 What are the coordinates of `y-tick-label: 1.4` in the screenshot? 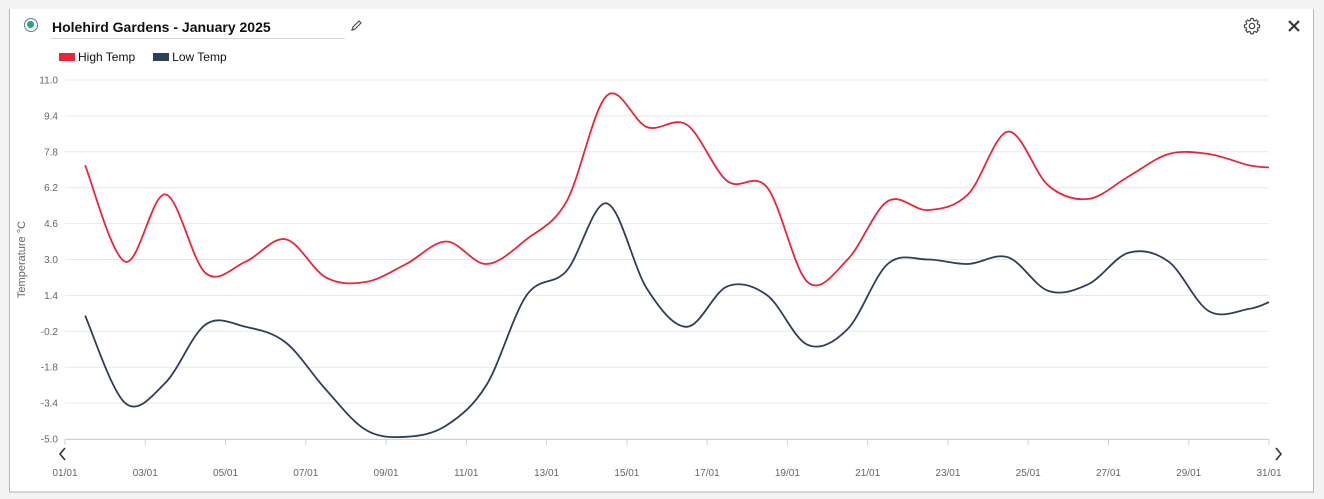 It's located at (51, 296).